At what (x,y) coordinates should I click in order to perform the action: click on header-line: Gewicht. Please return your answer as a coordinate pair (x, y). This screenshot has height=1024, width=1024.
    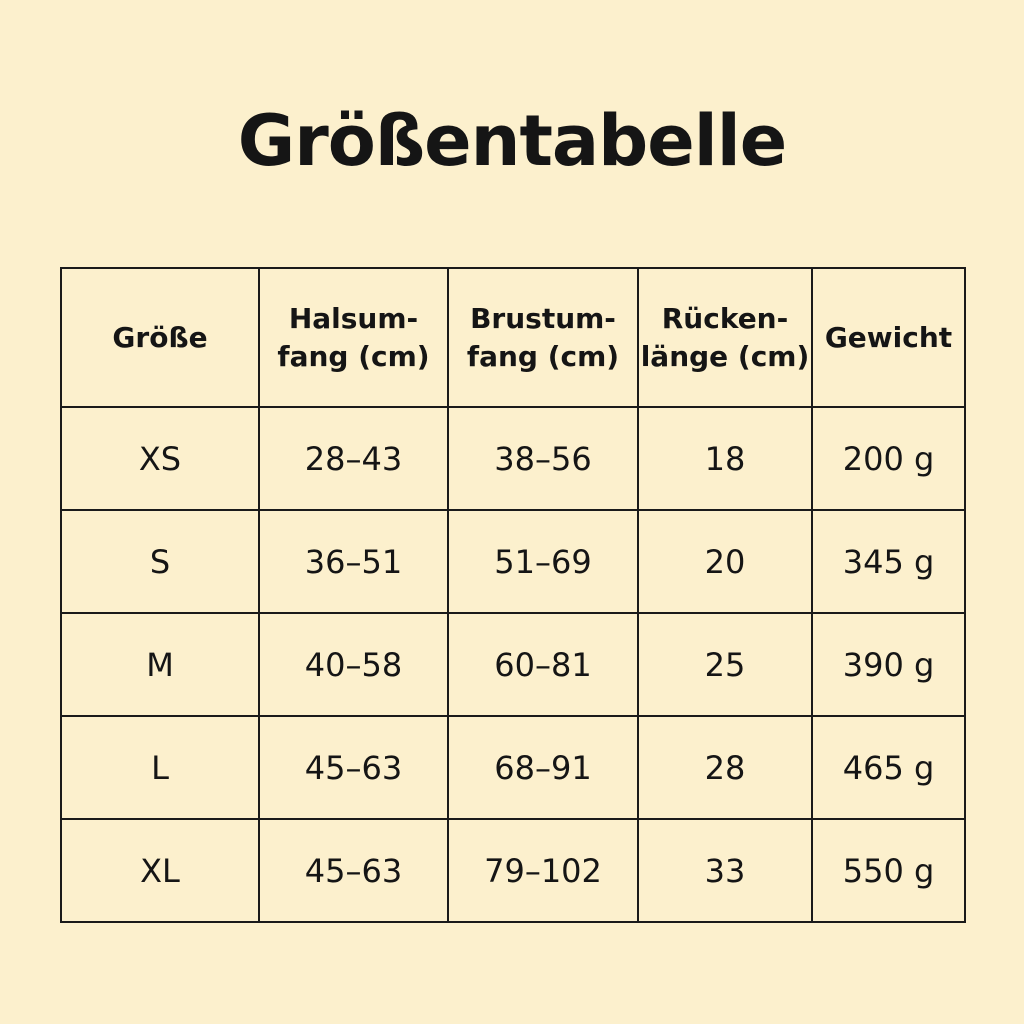
    Looking at the image, I should click on (888, 337).